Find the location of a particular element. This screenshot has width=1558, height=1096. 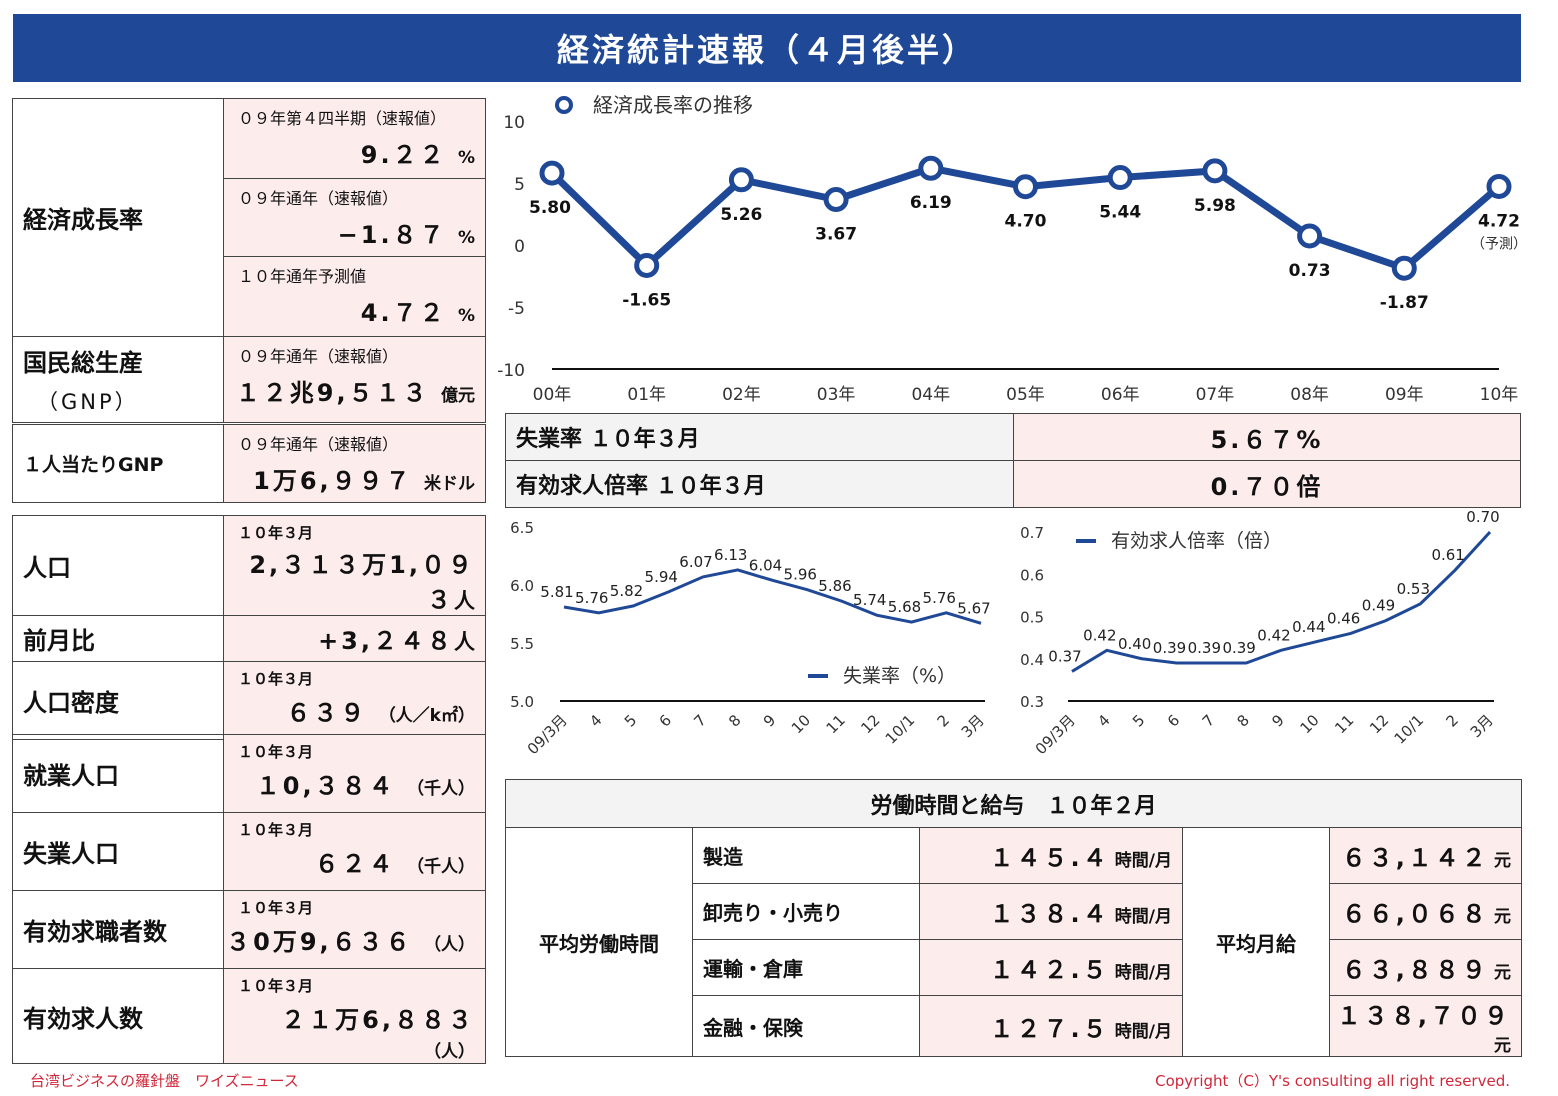

unemp-data-label: 5.82 is located at coordinates (626, 591).